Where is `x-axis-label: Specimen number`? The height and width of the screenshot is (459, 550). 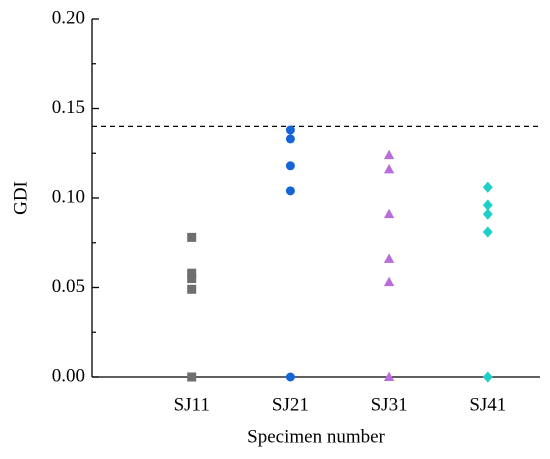 x-axis-label: Specimen number is located at coordinates (316, 436).